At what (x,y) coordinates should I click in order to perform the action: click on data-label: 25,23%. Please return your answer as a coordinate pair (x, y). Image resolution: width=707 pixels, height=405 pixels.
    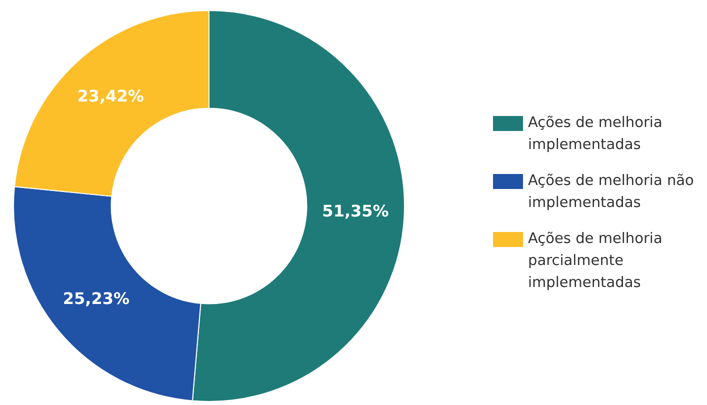
    Looking at the image, I should click on (96, 298).